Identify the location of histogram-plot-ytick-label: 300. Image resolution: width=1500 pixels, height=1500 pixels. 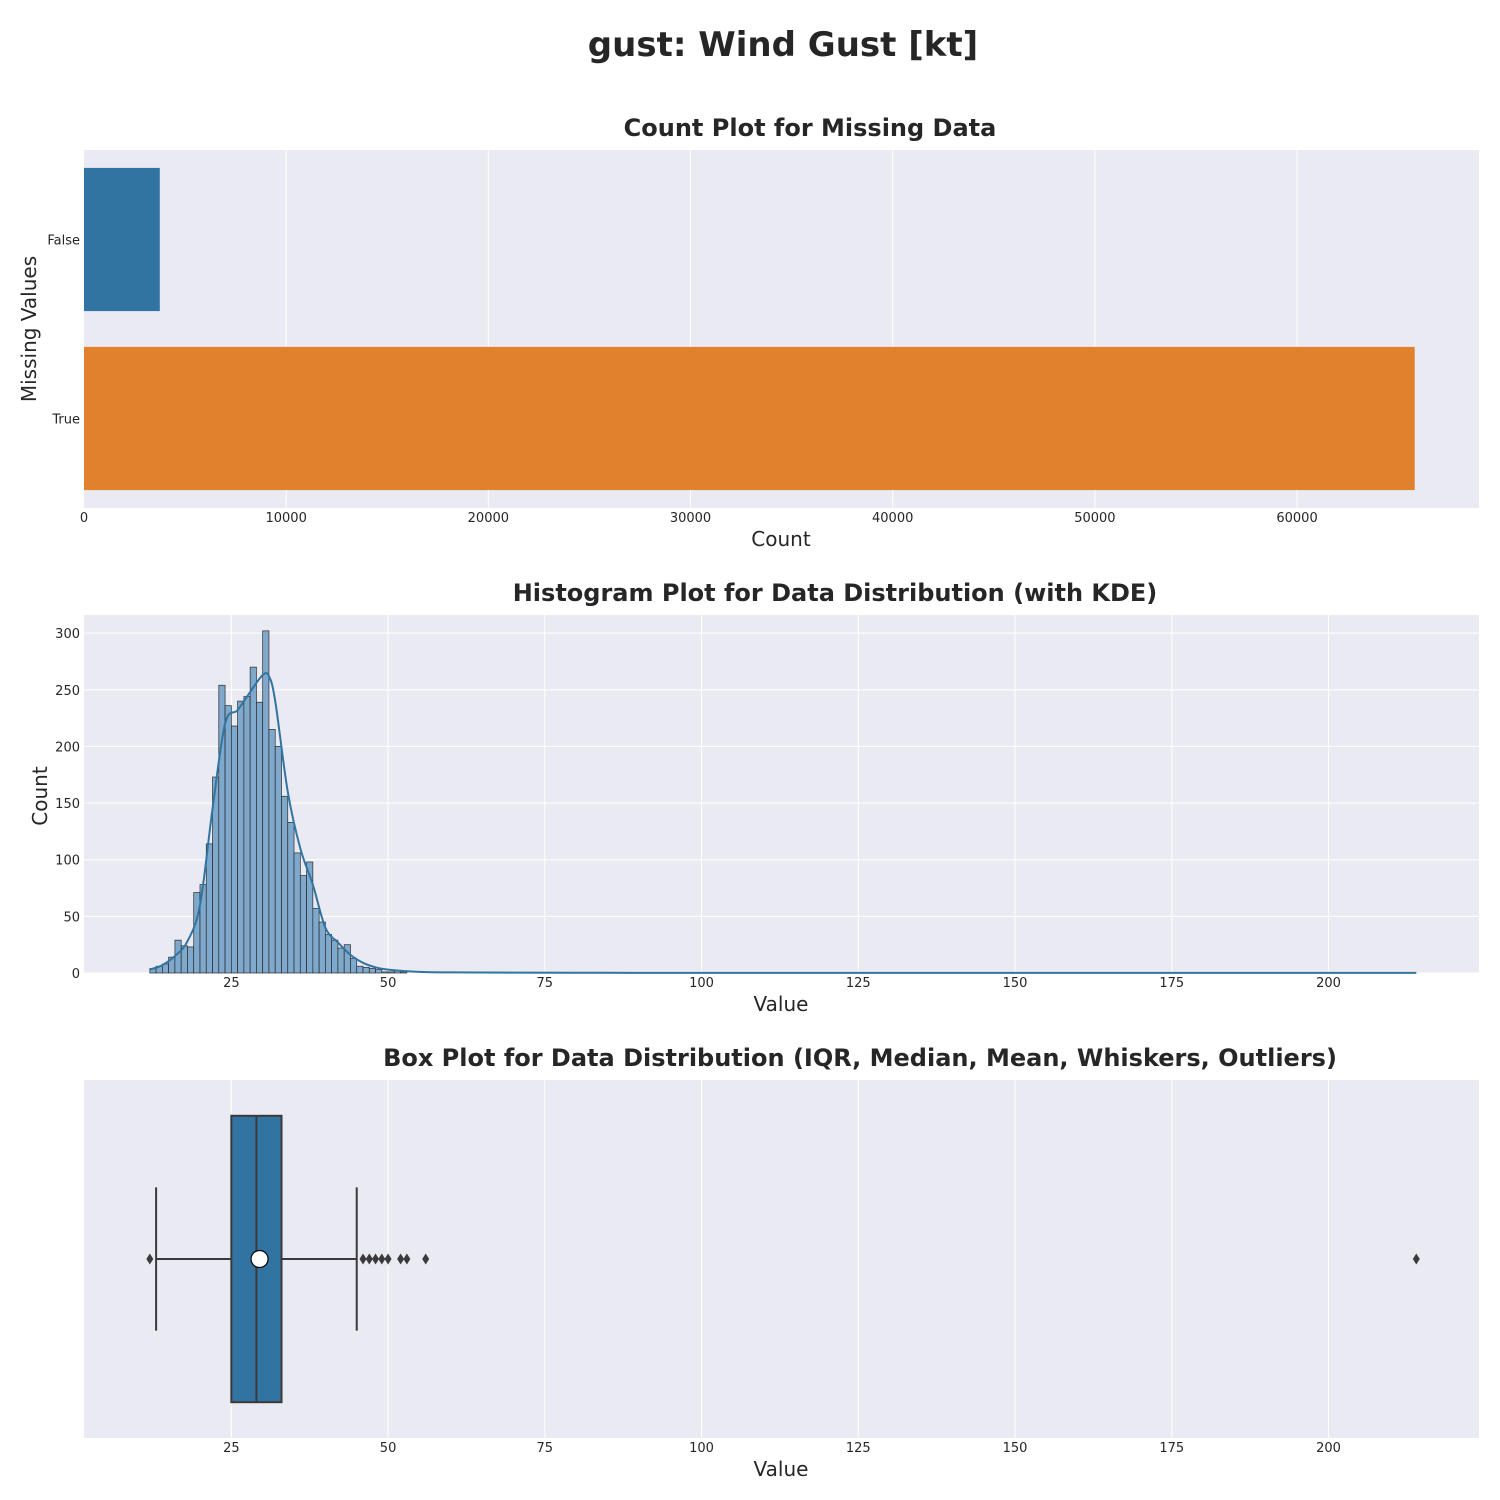
(67, 634).